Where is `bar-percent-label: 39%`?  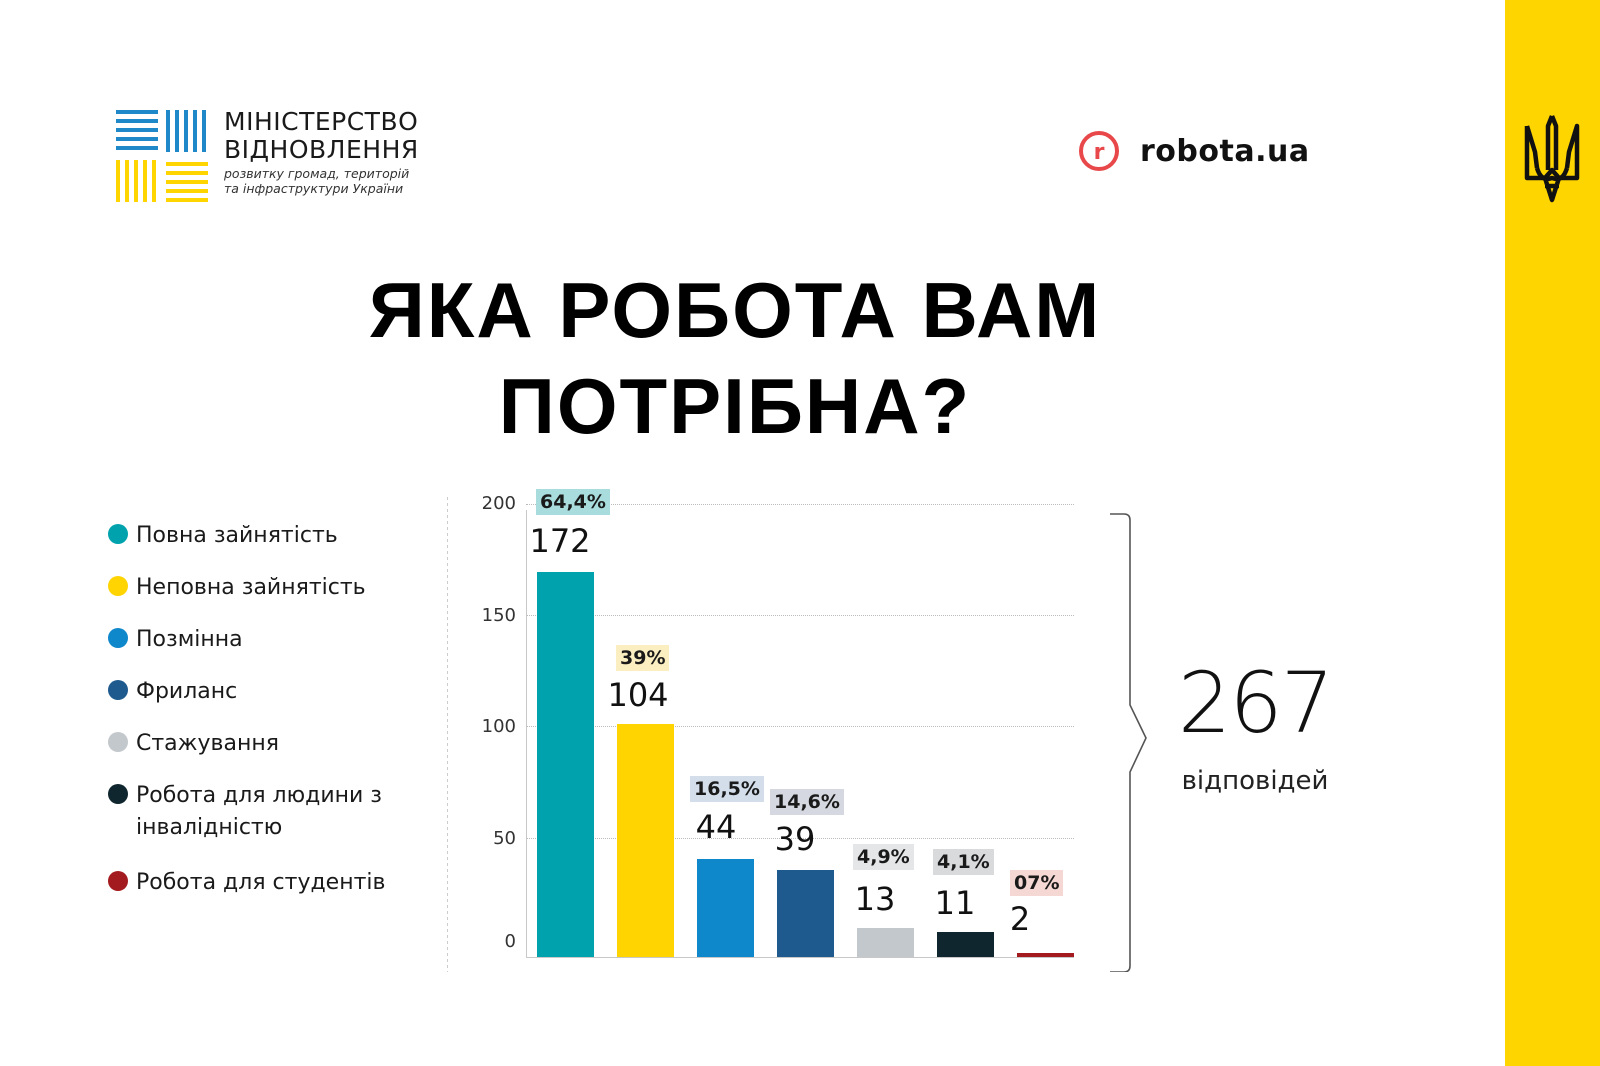
bar-percent-label: 39% is located at coordinates (643, 658).